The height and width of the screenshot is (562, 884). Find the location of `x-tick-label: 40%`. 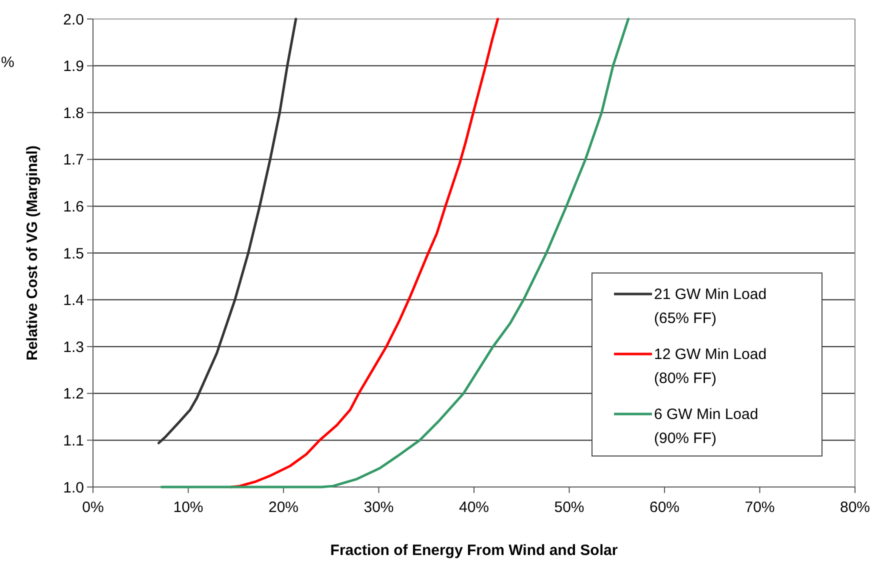

x-tick-label: 40% is located at coordinates (474, 507).